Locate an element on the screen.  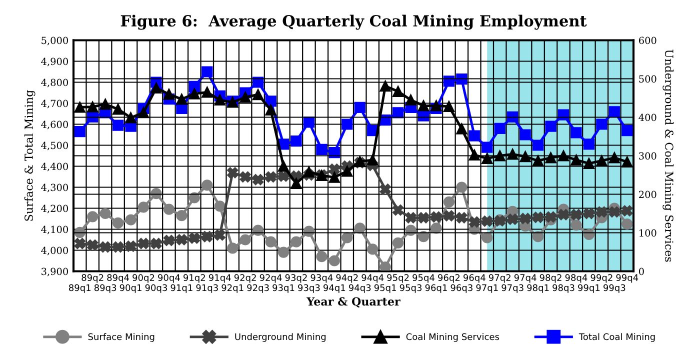
x-tick-label: 93q2 is located at coordinates (296, 278).